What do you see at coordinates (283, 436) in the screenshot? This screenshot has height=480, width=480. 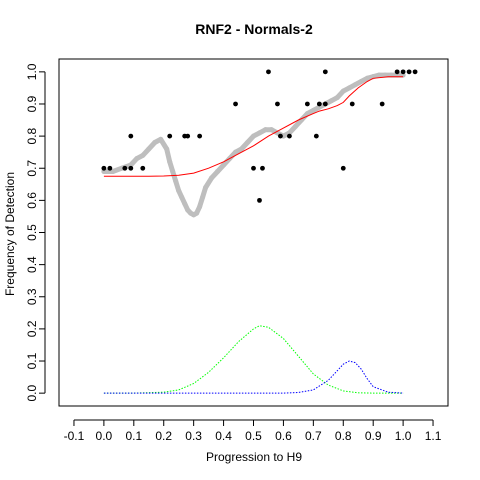 I see `x-tick-label: 0.6` at bounding box center [283, 436].